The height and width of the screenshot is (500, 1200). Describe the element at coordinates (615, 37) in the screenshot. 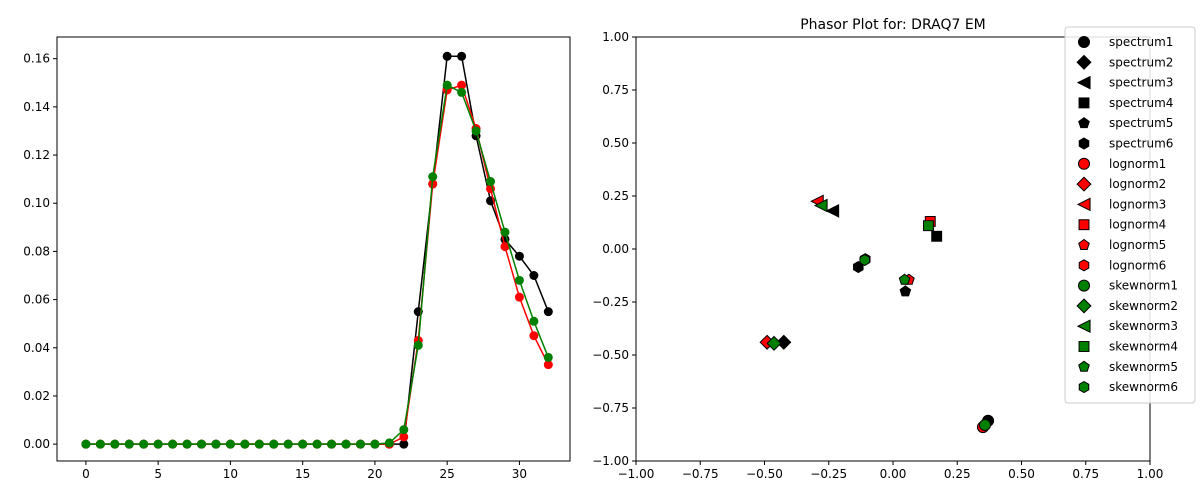

I see `y-tick-label: 1.00` at that location.